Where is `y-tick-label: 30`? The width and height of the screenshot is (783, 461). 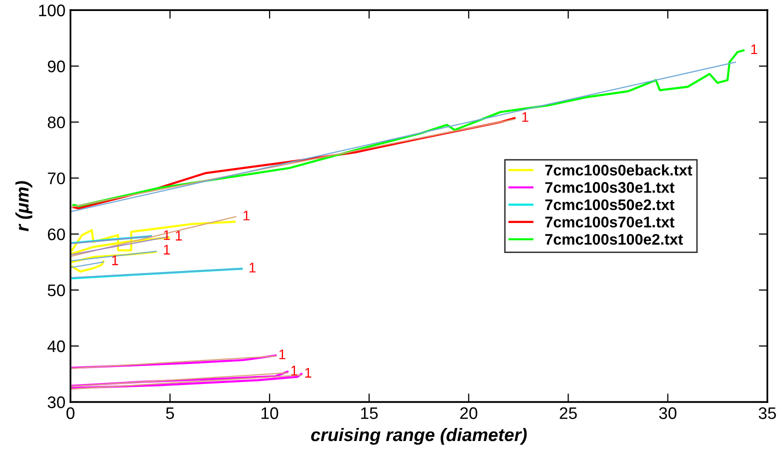
y-tick-label: 30 is located at coordinates (56, 402).